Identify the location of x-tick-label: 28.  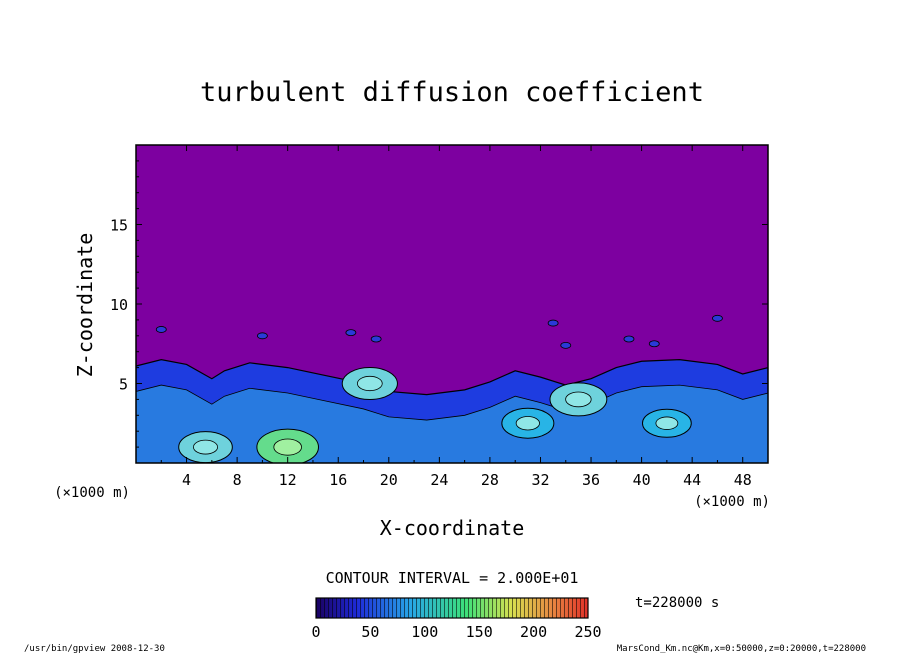
(490, 480).